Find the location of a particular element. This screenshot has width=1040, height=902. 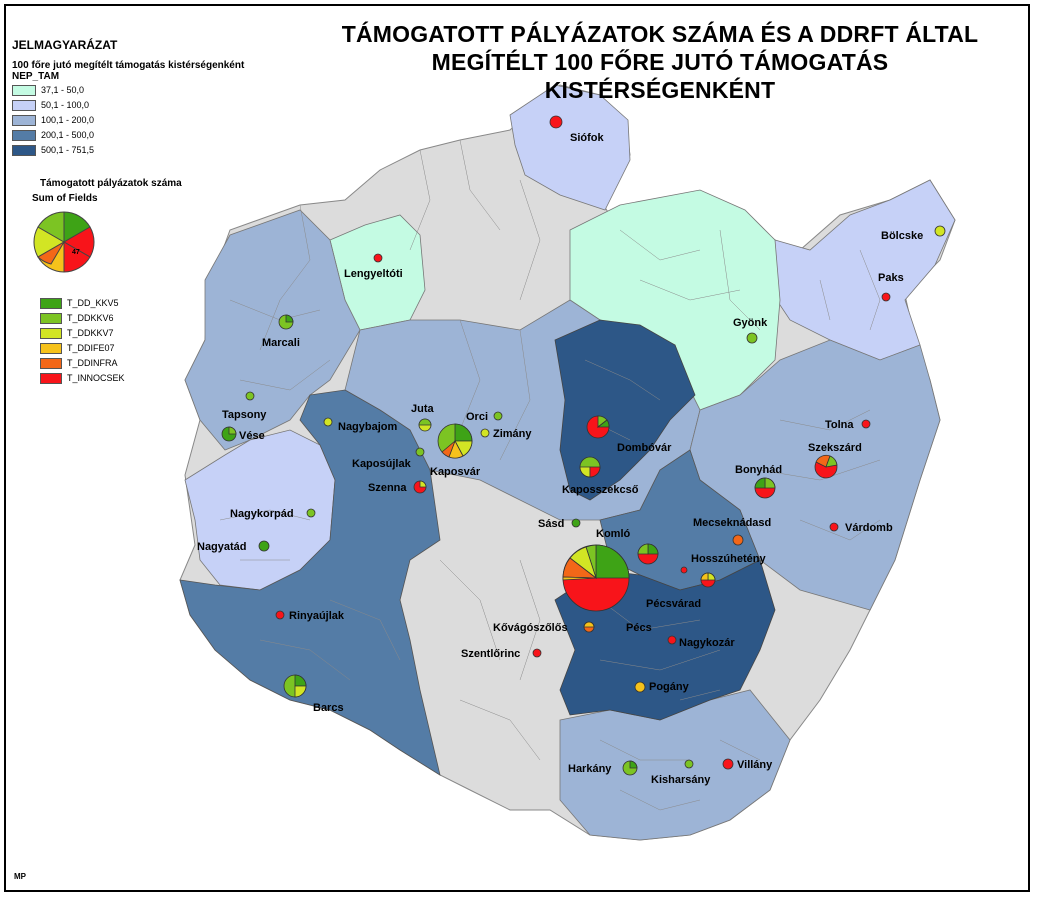

pie-dombovar is located at coordinates (598, 427).